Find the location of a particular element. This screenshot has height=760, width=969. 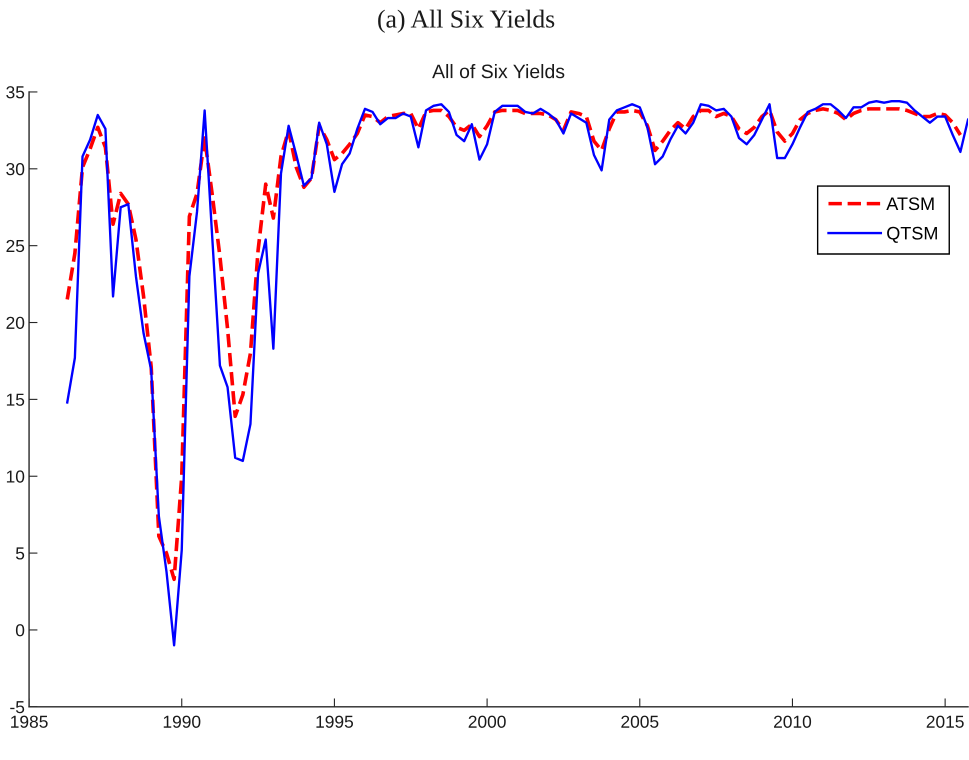

chart-title: All of Six Yields is located at coordinates (498, 71).